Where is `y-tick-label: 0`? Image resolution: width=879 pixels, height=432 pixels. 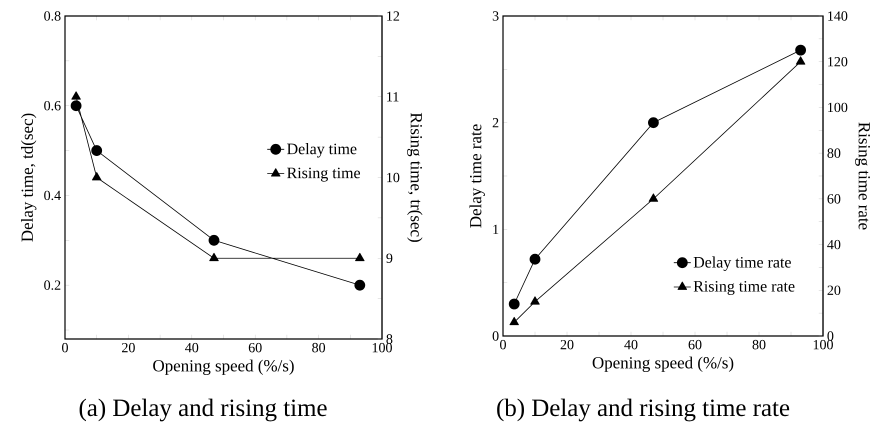
y-tick-label: 0 is located at coordinates (495, 336).